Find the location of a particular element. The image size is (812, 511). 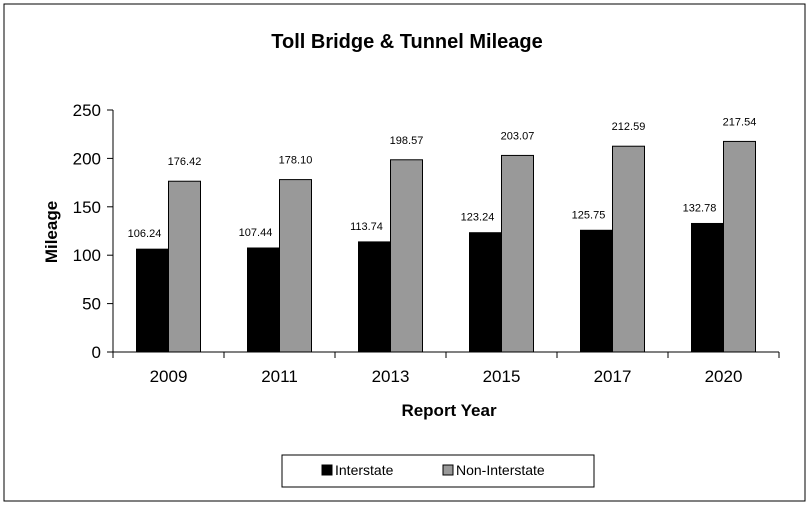

x-tick-label: 2013 is located at coordinates (391, 376).